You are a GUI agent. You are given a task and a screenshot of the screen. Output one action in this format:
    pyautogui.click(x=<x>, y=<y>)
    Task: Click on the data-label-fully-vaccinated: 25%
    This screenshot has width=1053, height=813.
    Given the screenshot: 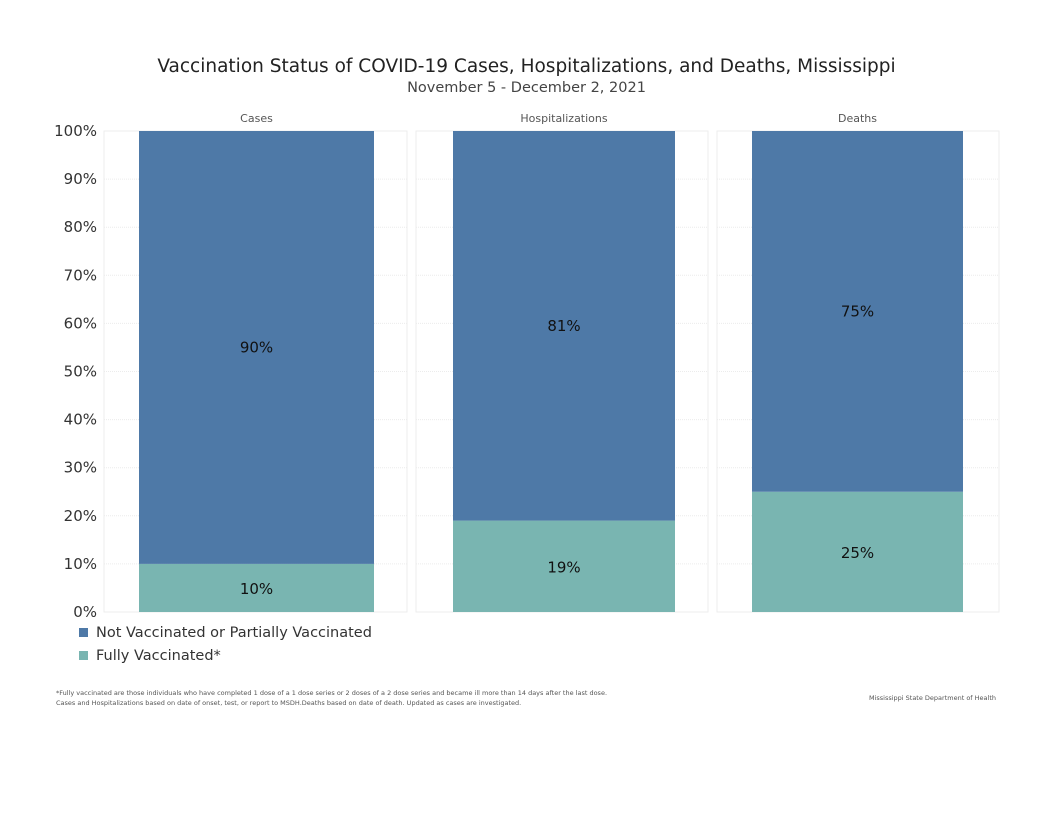 What is the action you would take?
    pyautogui.click(x=857, y=553)
    